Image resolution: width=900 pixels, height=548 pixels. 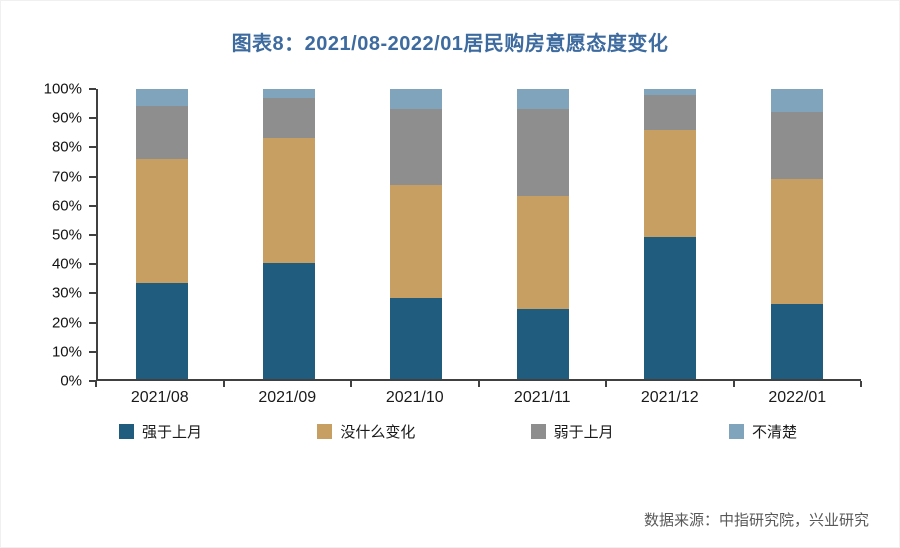 I want to click on x-axis-label: 2021/11, so click(x=542, y=397).